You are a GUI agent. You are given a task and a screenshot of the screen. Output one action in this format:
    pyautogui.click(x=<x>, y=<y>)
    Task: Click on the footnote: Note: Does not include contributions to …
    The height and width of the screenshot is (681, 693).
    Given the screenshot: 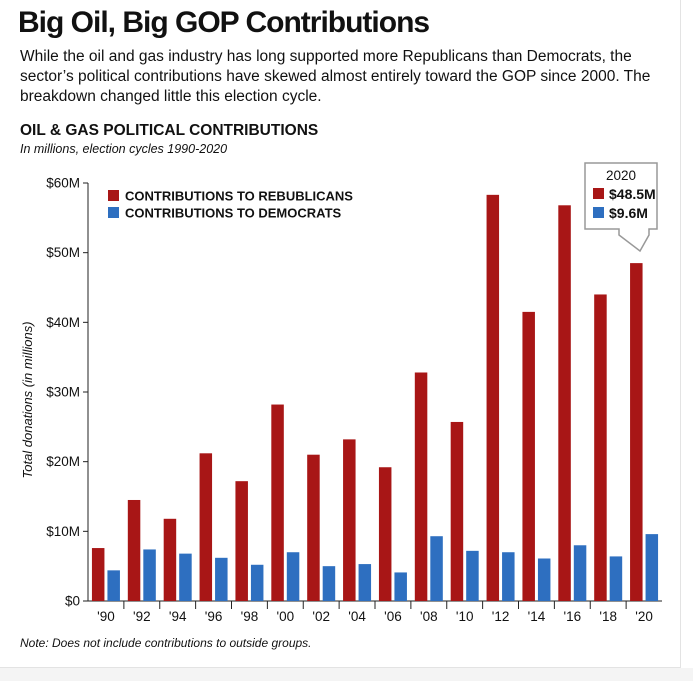 What is the action you would take?
    pyautogui.click(x=166, y=643)
    